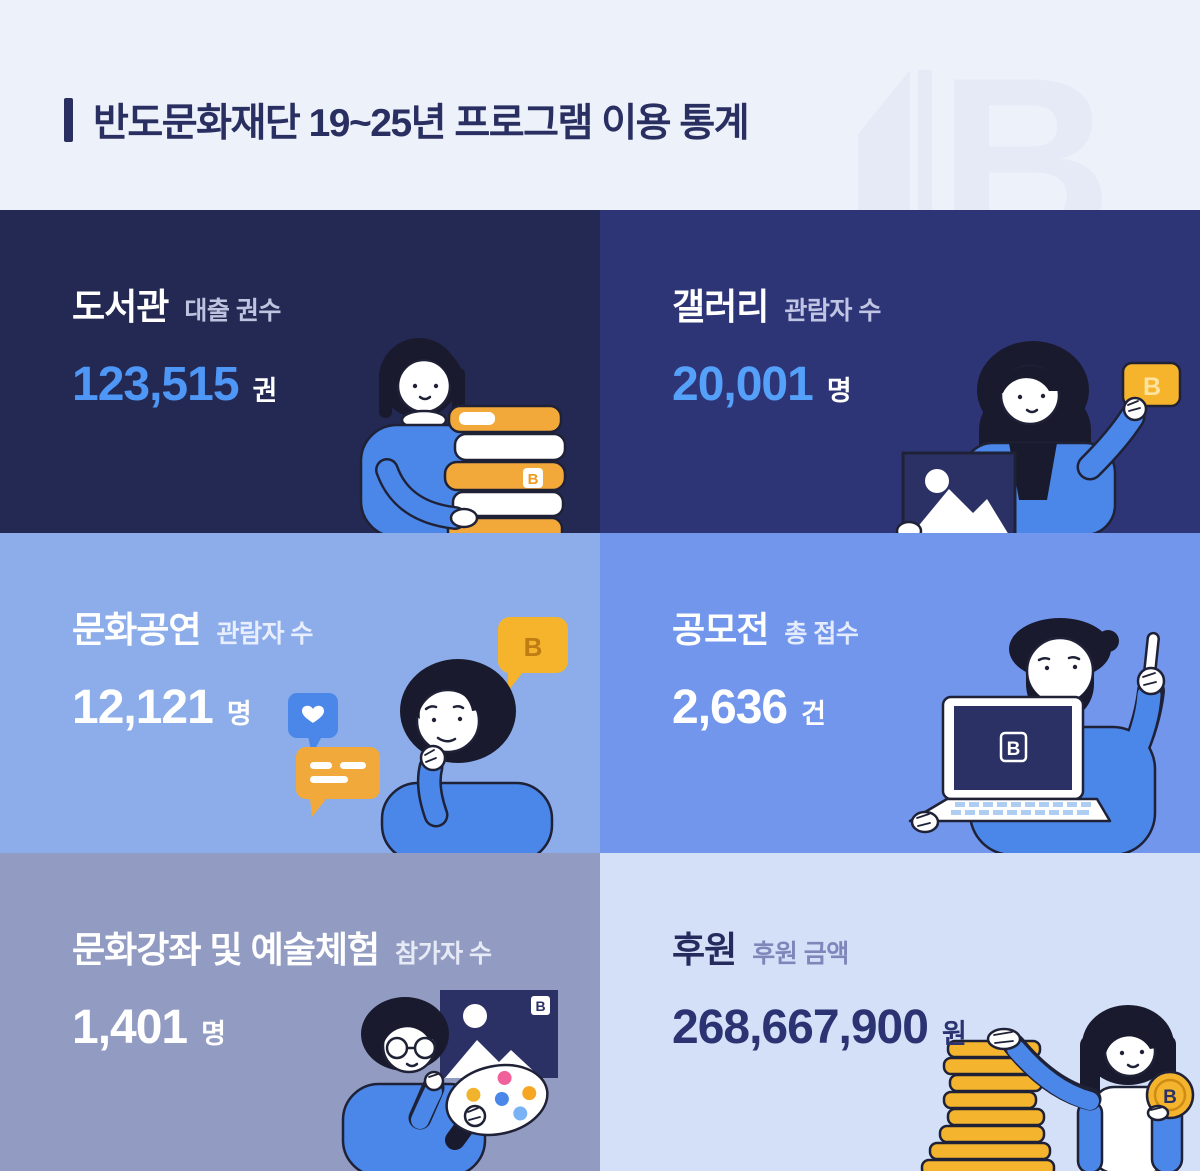 The width and height of the screenshot is (1200, 1171). What do you see at coordinates (821, 634) in the screenshot?
I see `panel-subtitle: 총 접수` at bounding box center [821, 634].